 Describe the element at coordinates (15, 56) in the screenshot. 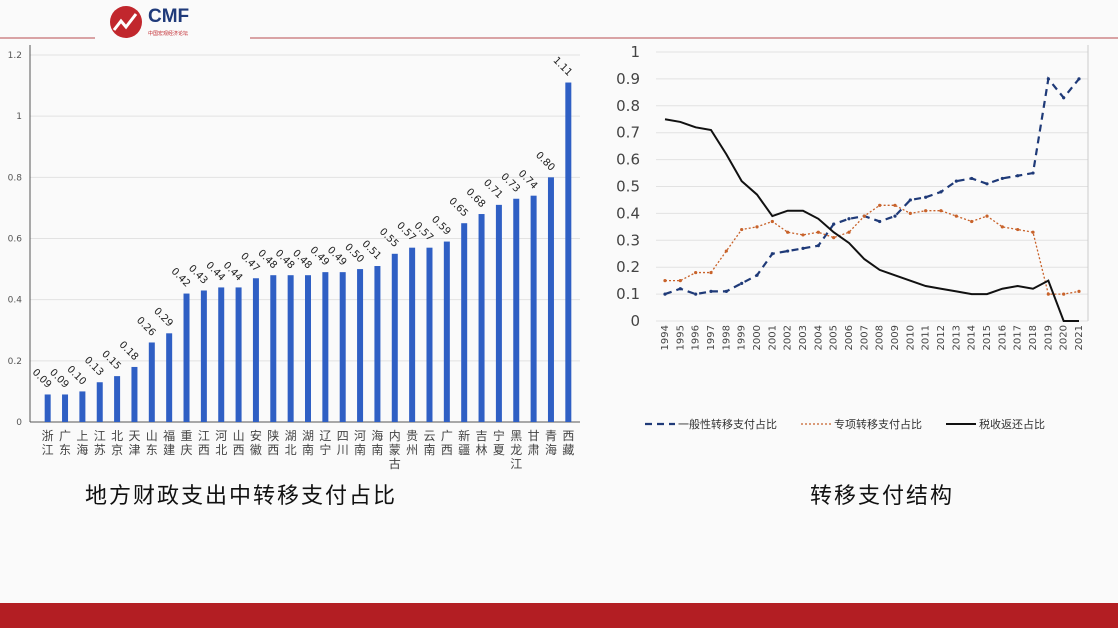

I see `y-tick-label: 1.2` at that location.